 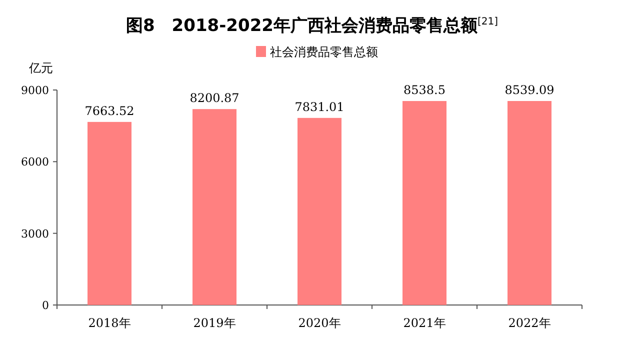 What do you see at coordinates (319, 107) in the screenshot?
I see `data-label: 7831.01` at bounding box center [319, 107].